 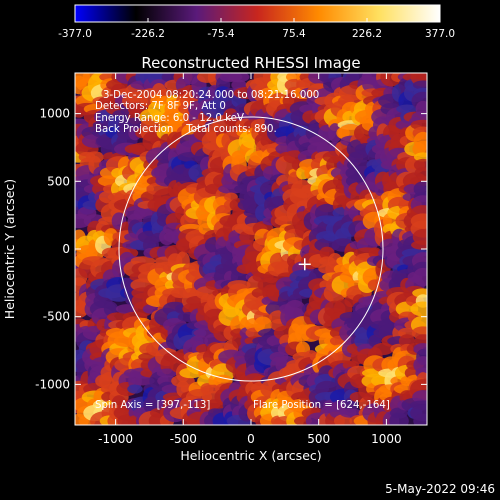 What do you see at coordinates (257, 13) in the screenshot?
I see `colorbar` at bounding box center [257, 13].